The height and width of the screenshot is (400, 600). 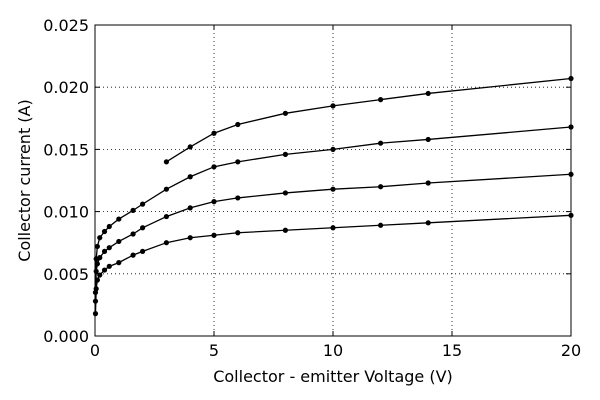 I want to click on x-axis-title: Collector - emitter Voltage (V), so click(x=333, y=376).